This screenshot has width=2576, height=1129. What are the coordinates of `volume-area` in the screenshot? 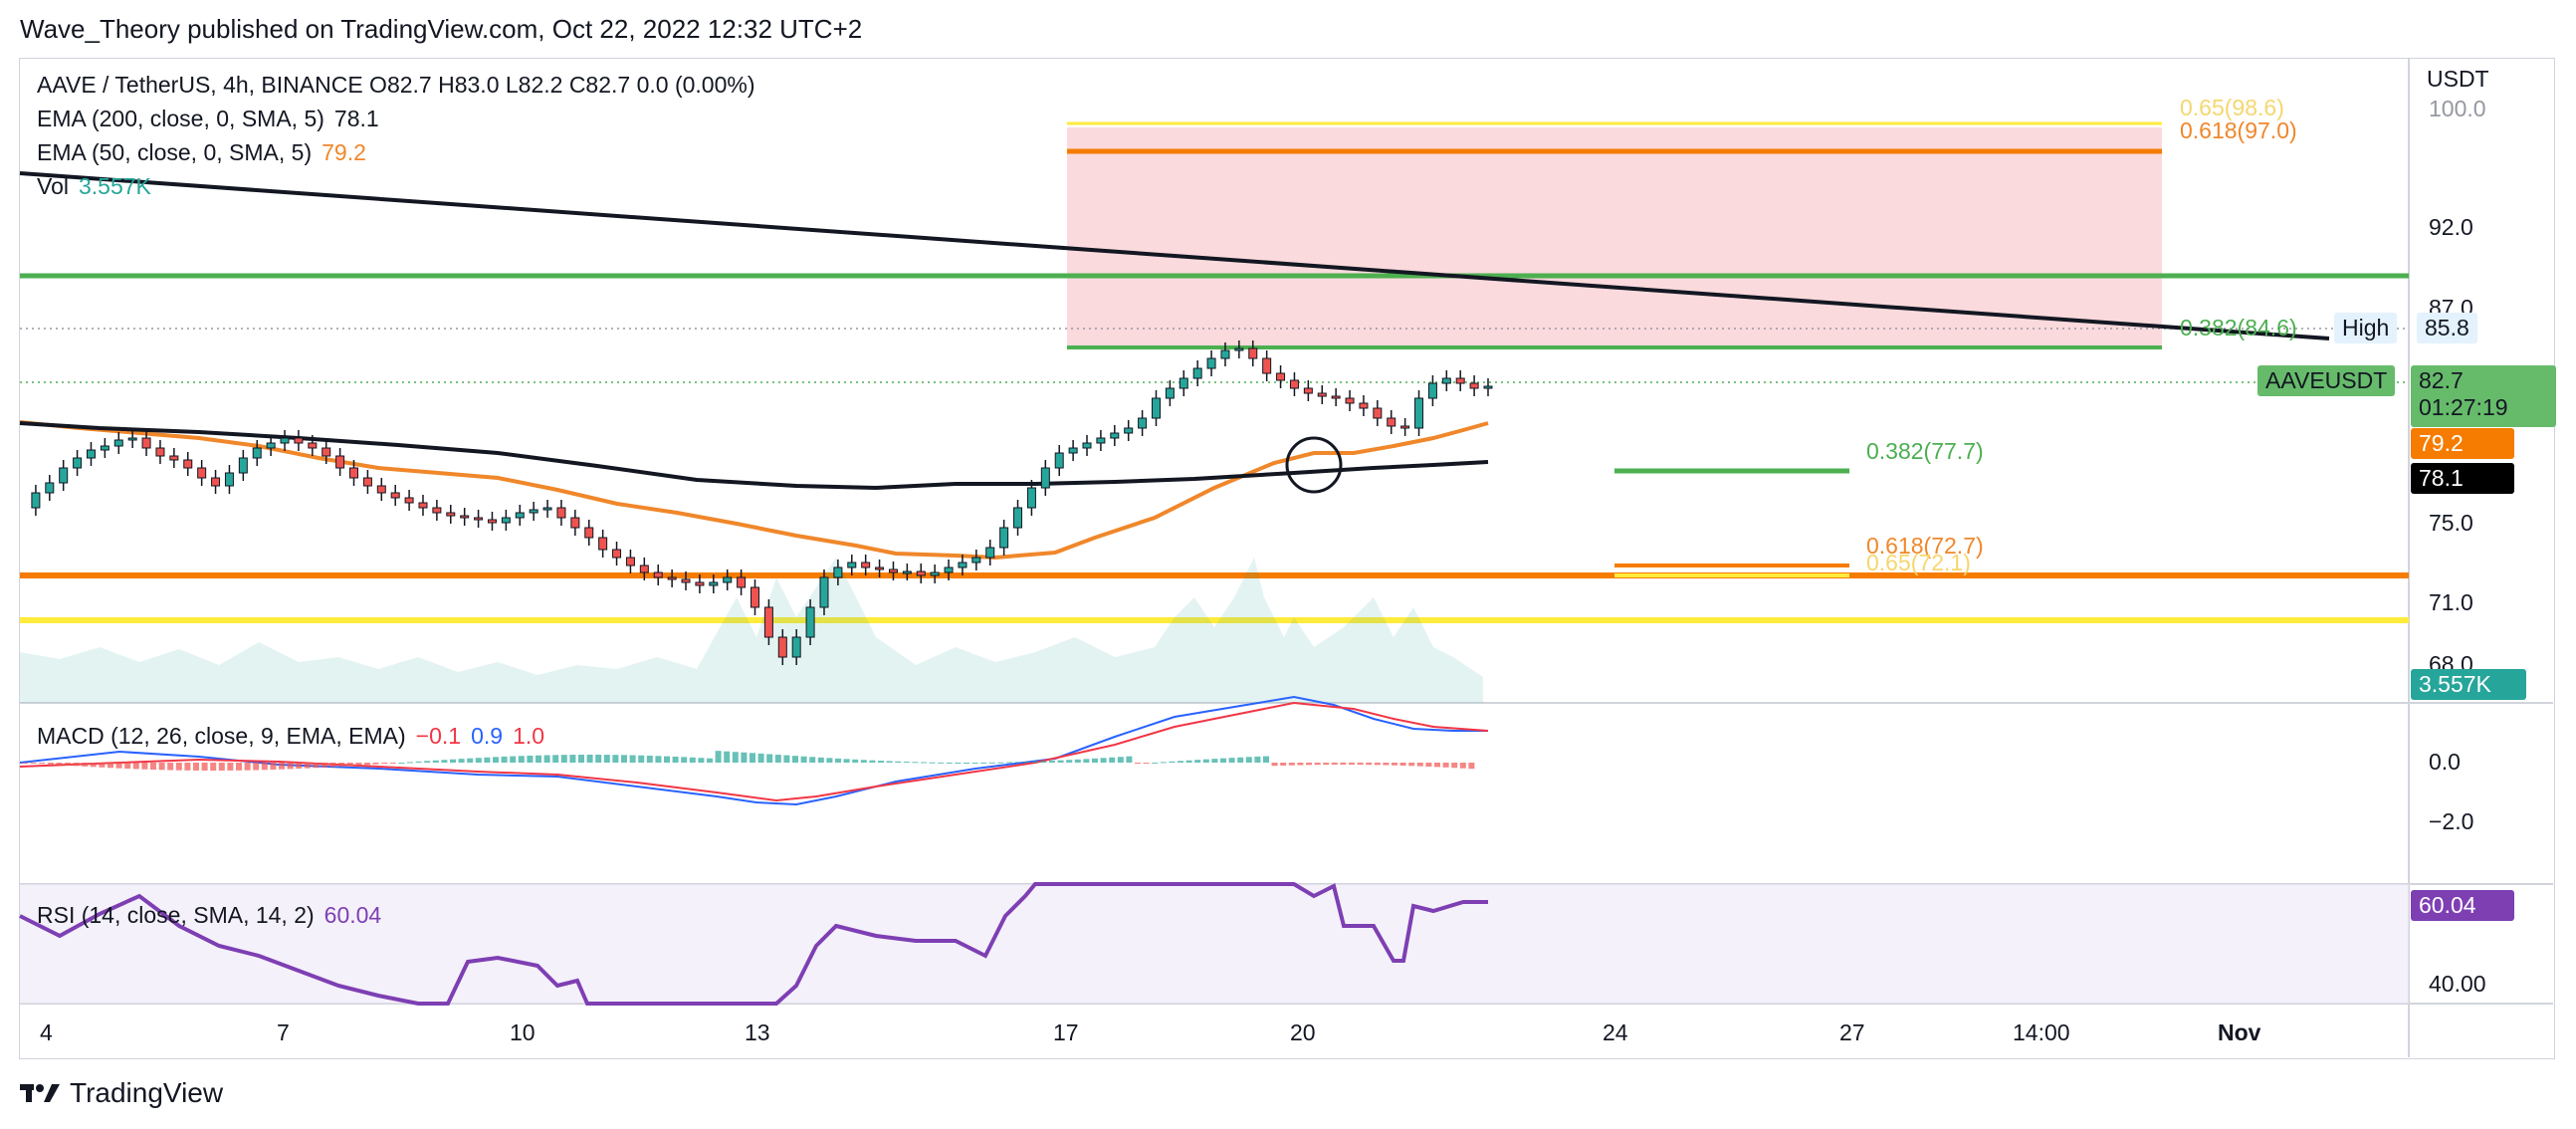 It's located at (751, 630).